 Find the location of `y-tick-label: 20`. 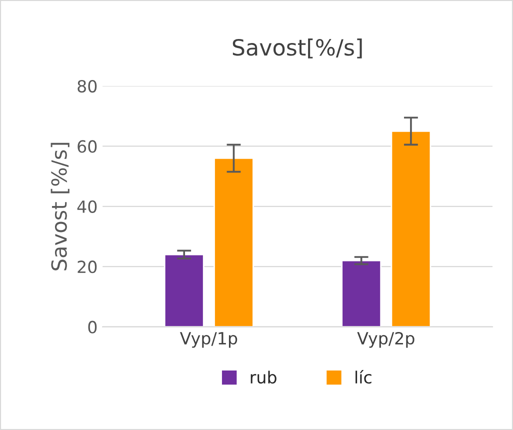

y-tick-label: 20 is located at coordinates (87, 267).